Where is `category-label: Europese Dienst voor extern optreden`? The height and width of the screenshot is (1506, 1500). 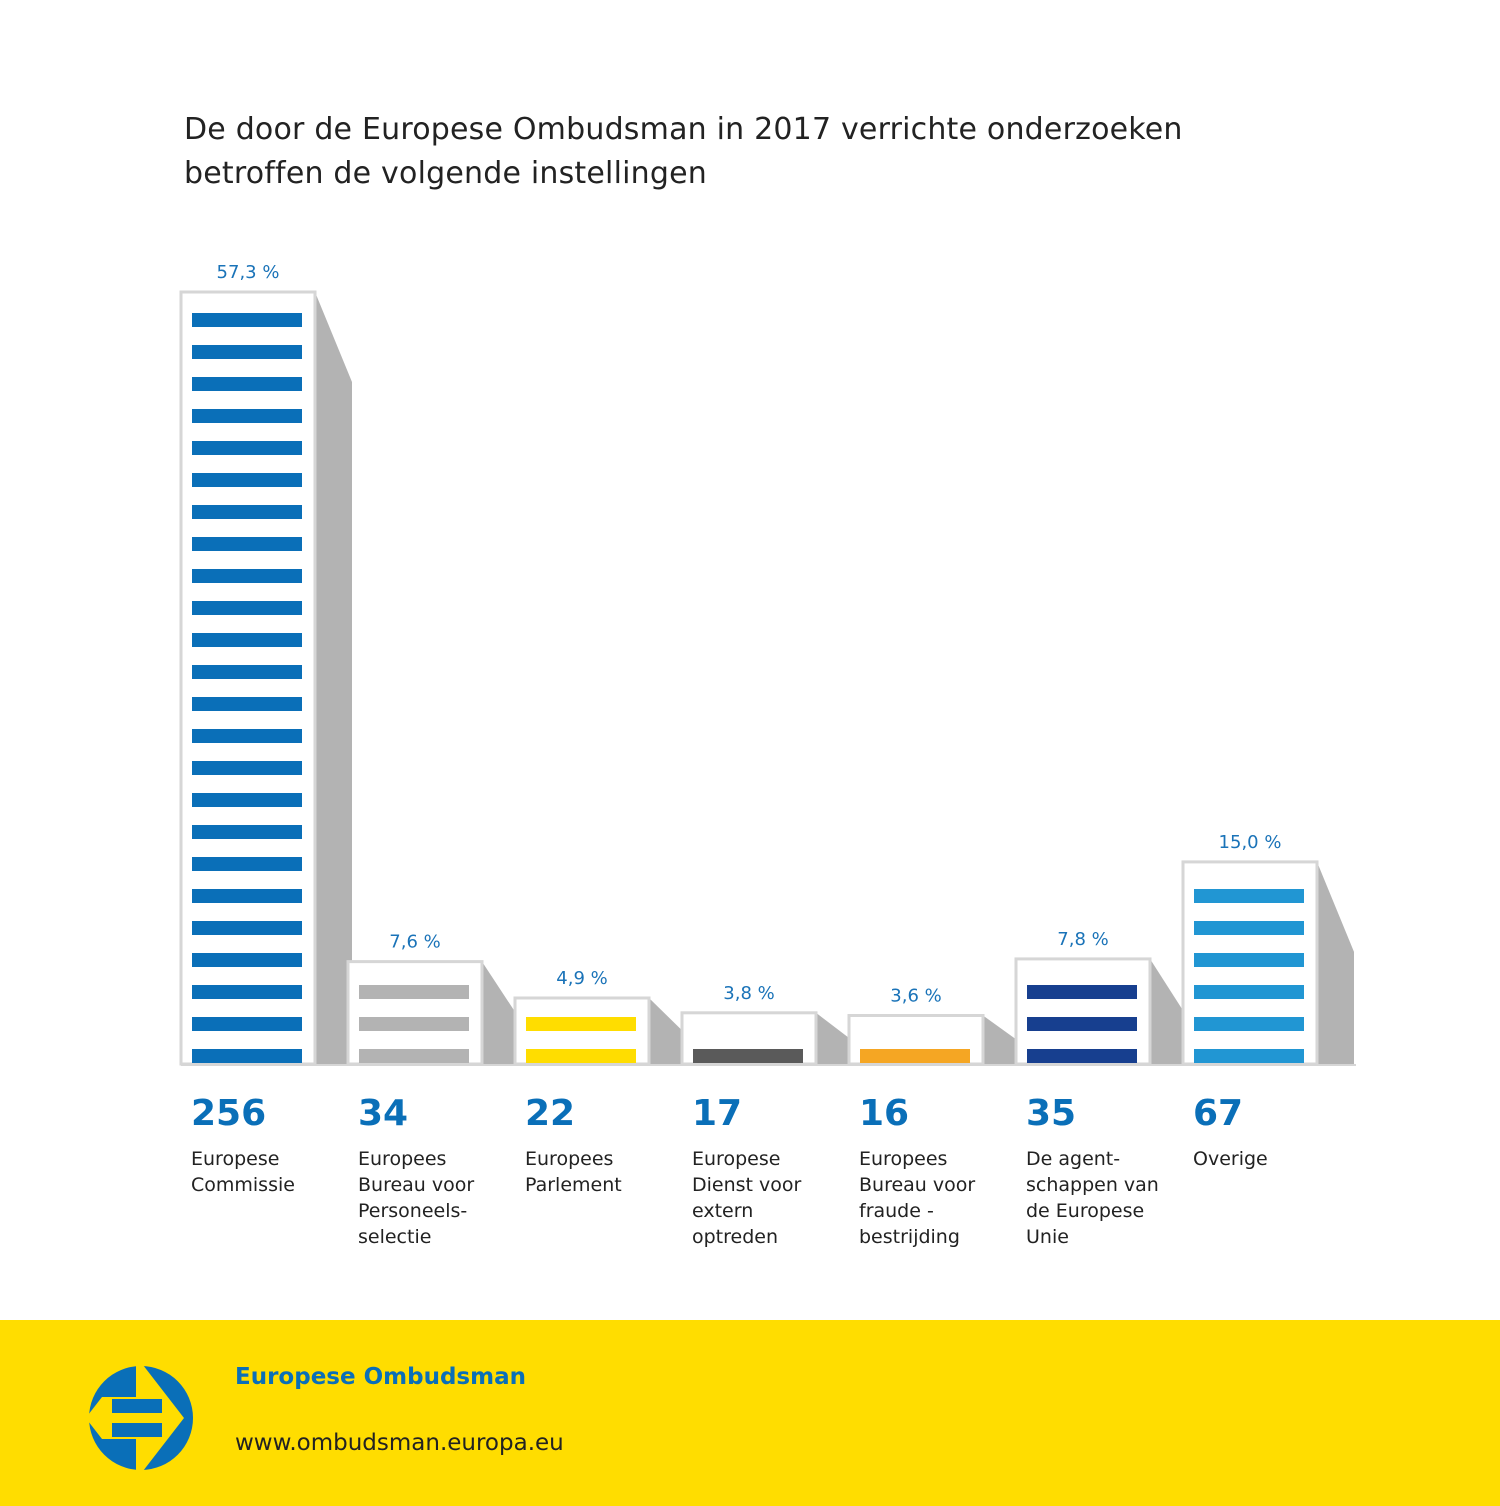 category-label: Europese Dienst voor extern optreden is located at coordinates (747, 1198).